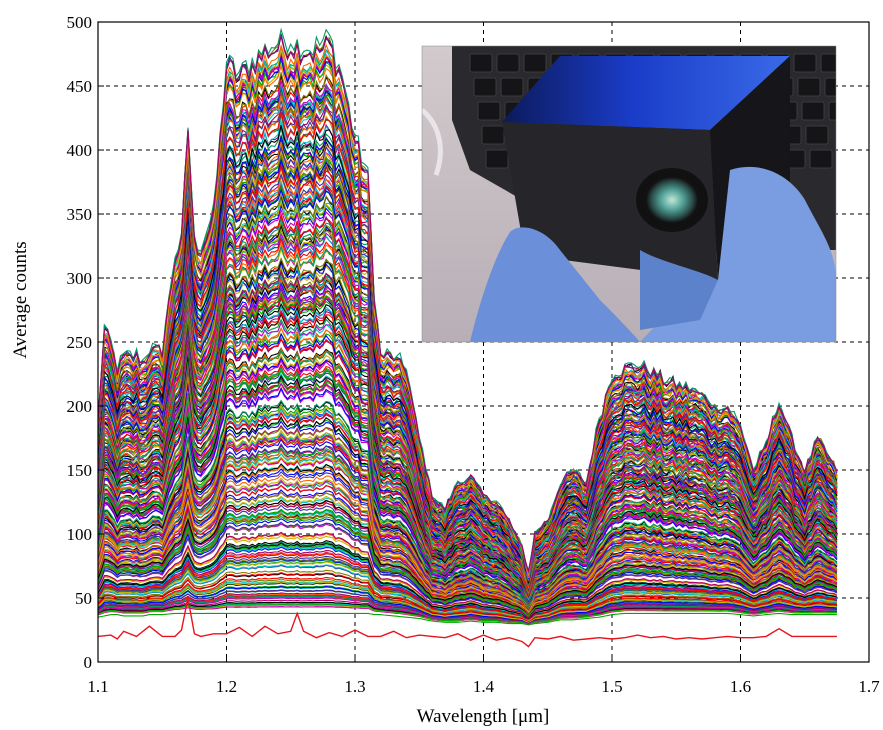 The height and width of the screenshot is (730, 883). Describe the element at coordinates (740, 686) in the screenshot. I see `x-tick-label: 1.6` at that location.